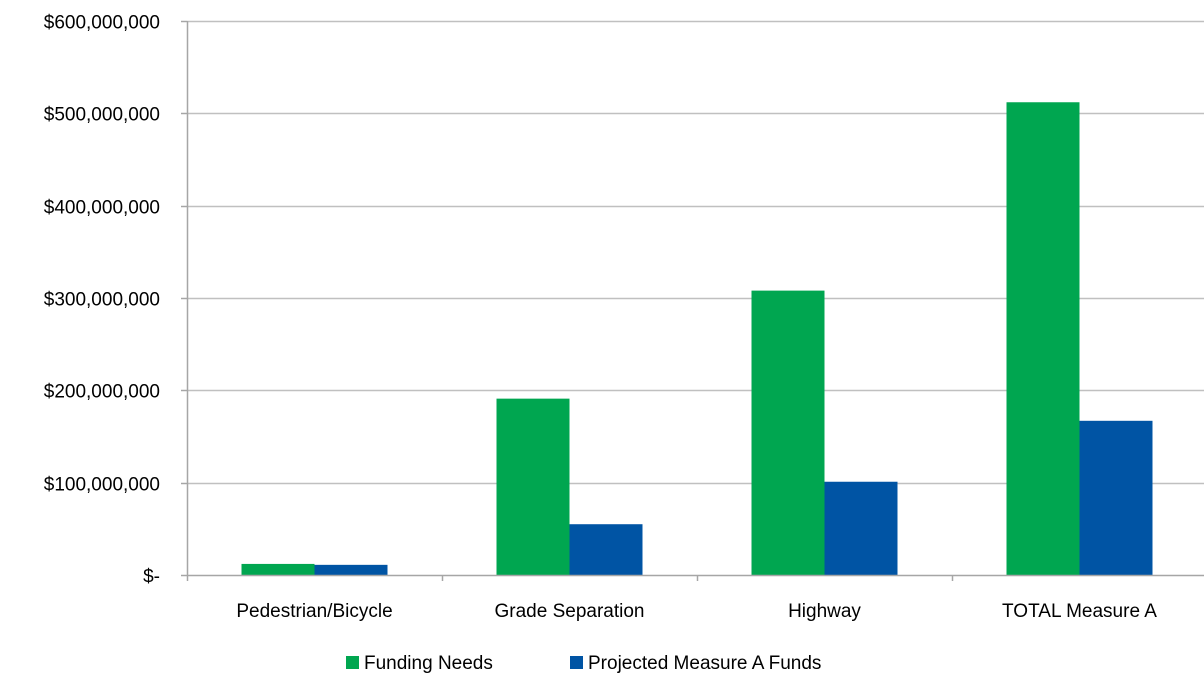  Describe the element at coordinates (102, 485) in the screenshot. I see `y-tick-label: $100,000,000` at that location.